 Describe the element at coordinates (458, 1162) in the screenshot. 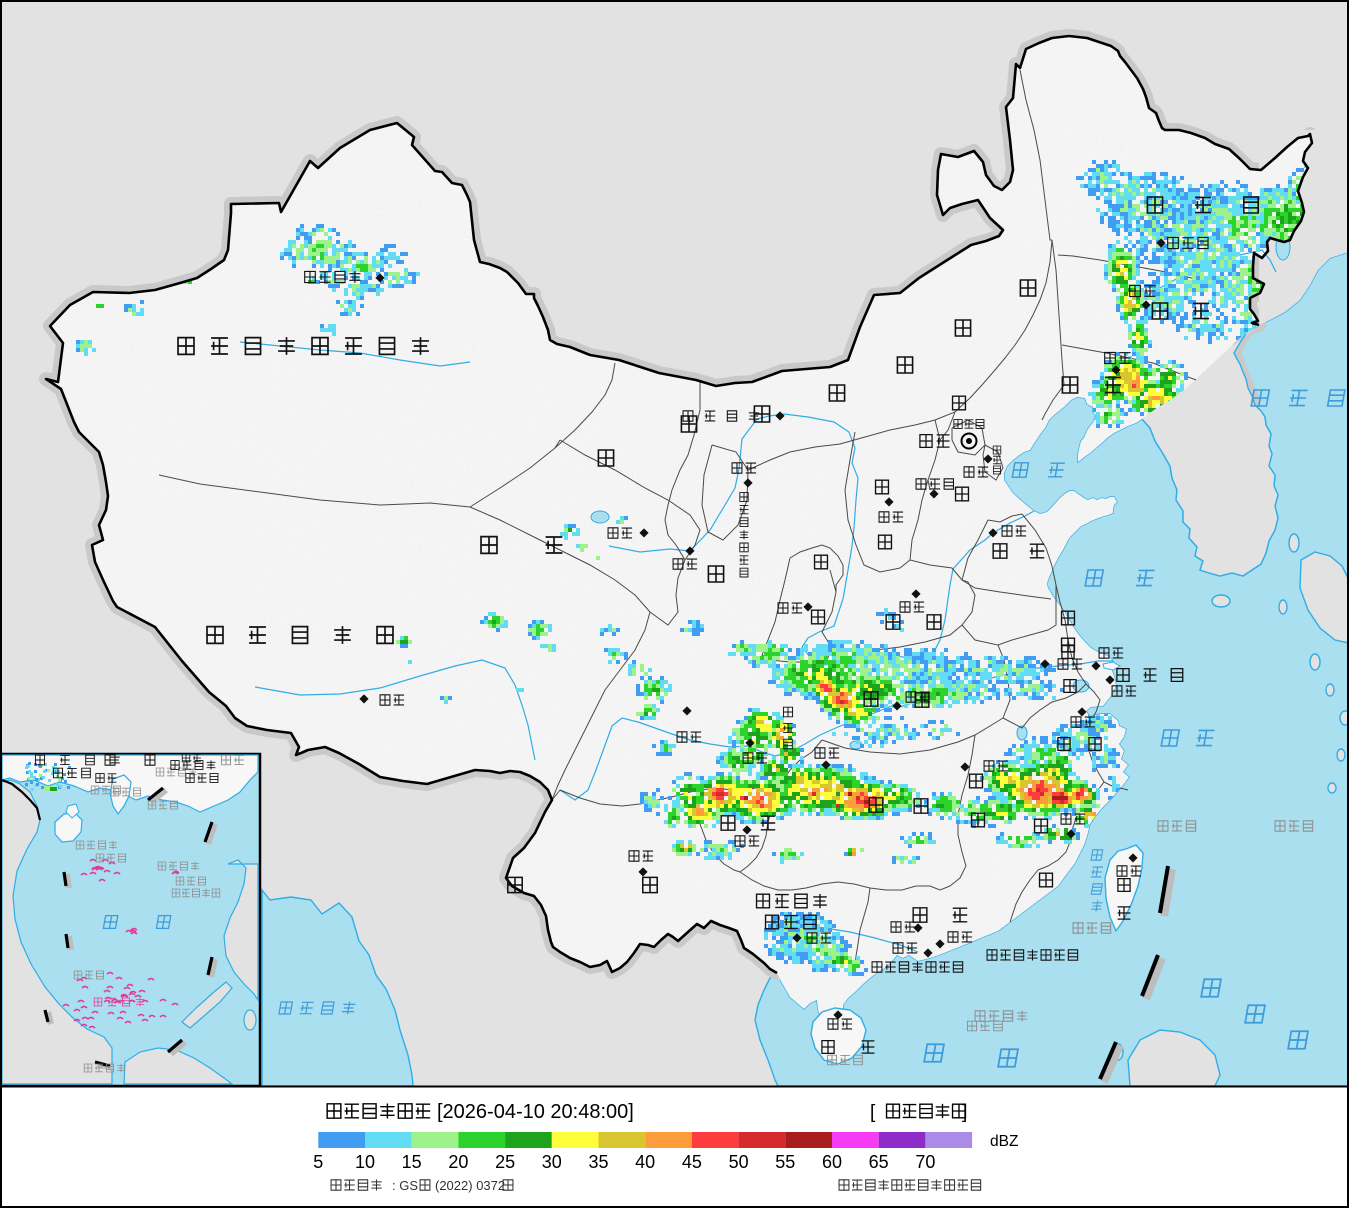

I see `svg-text: 20` at that location.